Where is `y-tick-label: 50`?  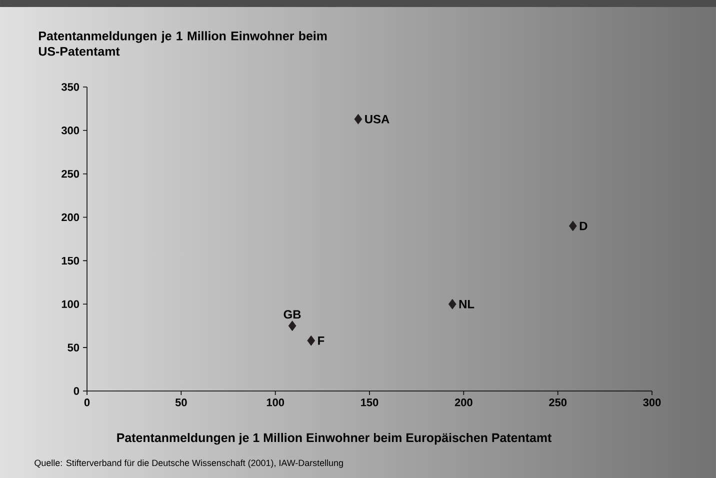 y-tick-label: 50 is located at coordinates (74, 348).